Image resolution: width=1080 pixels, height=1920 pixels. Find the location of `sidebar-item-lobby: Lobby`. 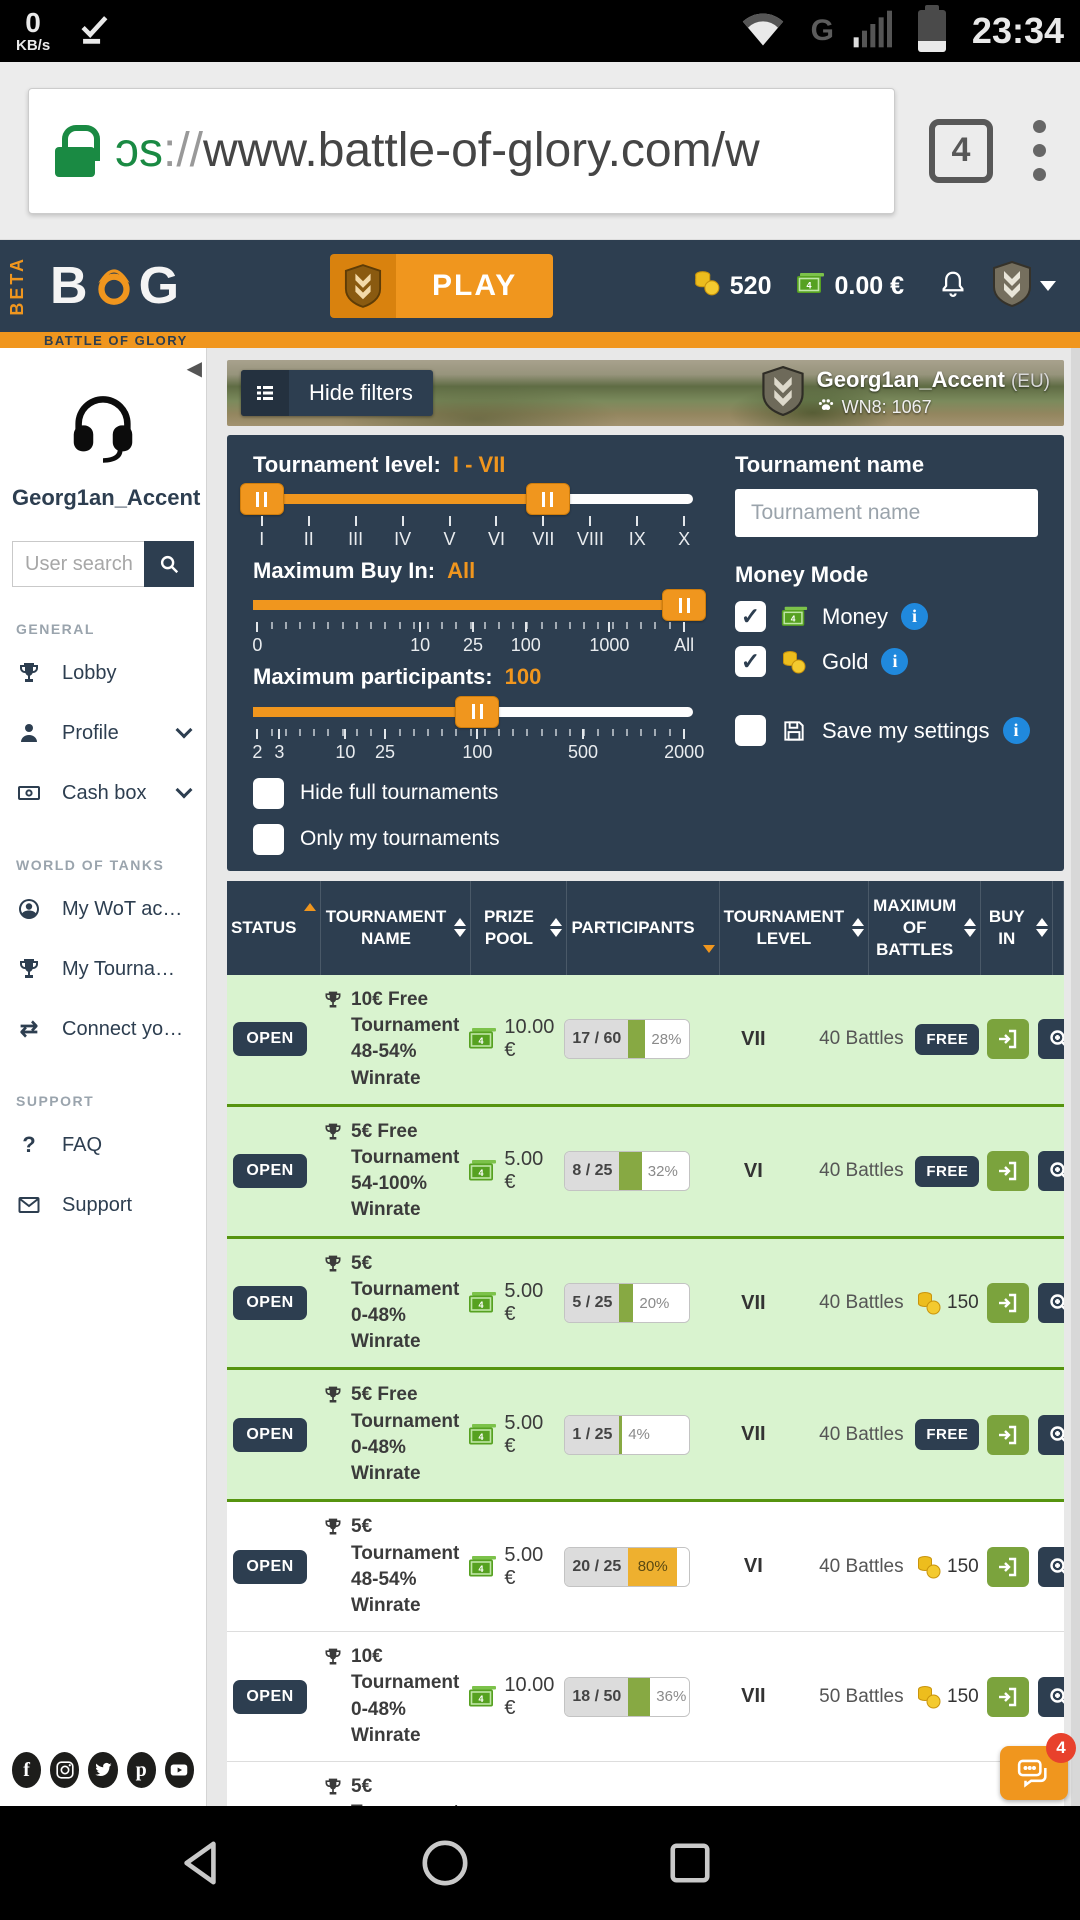

sidebar-item-lobby: Lobby is located at coordinates (103, 673).